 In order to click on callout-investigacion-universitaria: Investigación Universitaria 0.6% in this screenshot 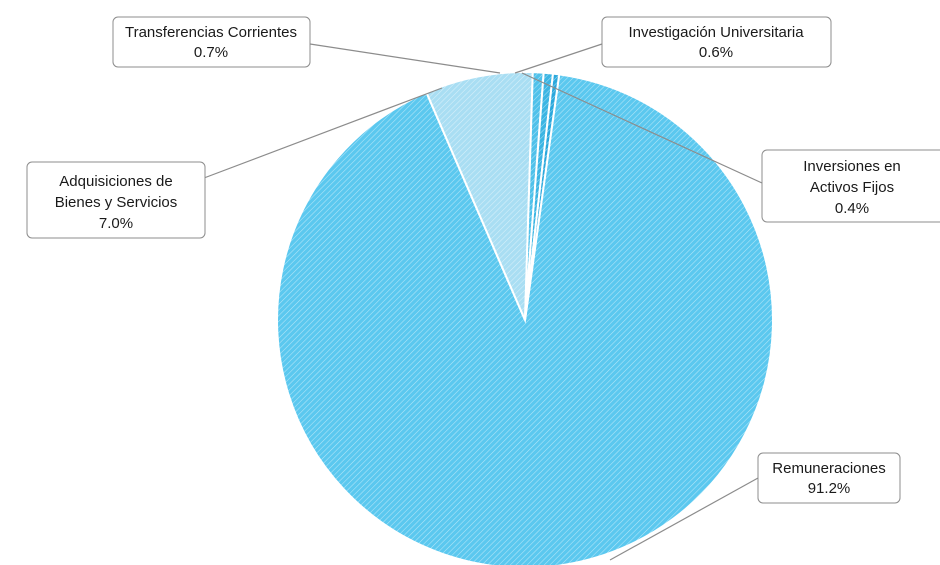, I will do `click(716, 42)`.